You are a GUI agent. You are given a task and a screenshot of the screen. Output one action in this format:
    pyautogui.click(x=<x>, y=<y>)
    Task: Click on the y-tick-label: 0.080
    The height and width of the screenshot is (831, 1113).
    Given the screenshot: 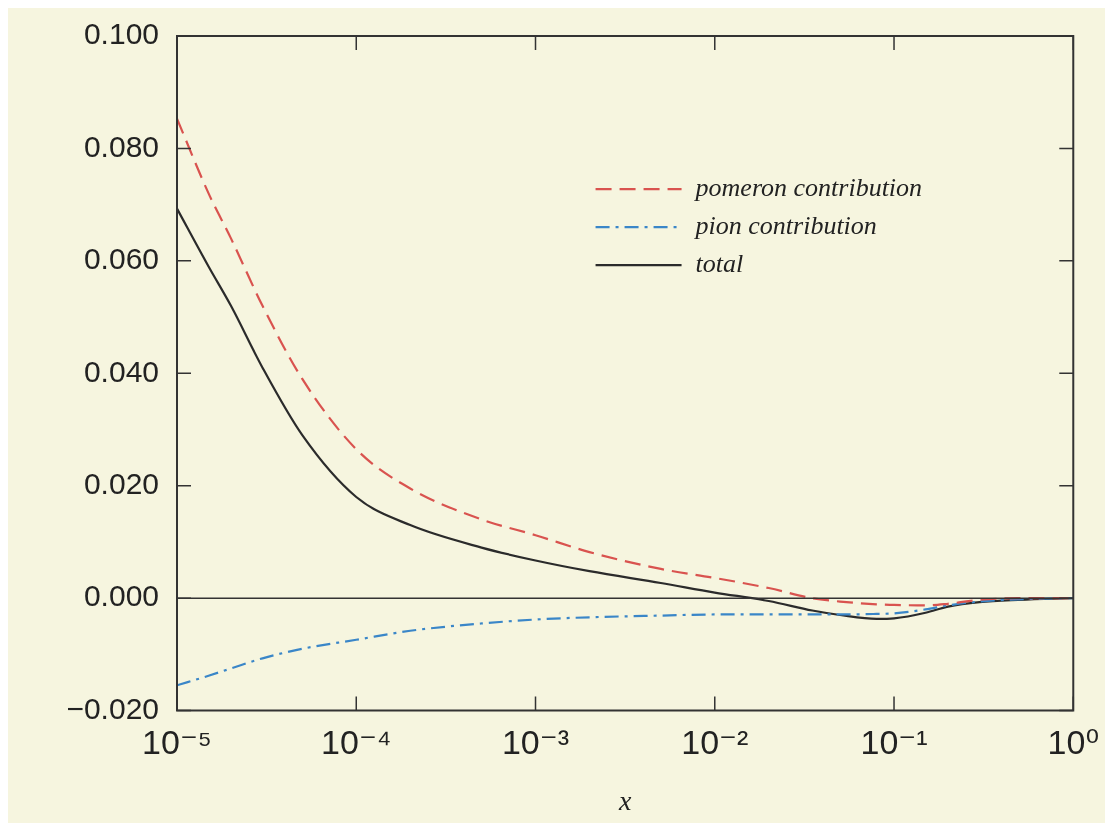 What is the action you would take?
    pyautogui.click(x=121, y=146)
    